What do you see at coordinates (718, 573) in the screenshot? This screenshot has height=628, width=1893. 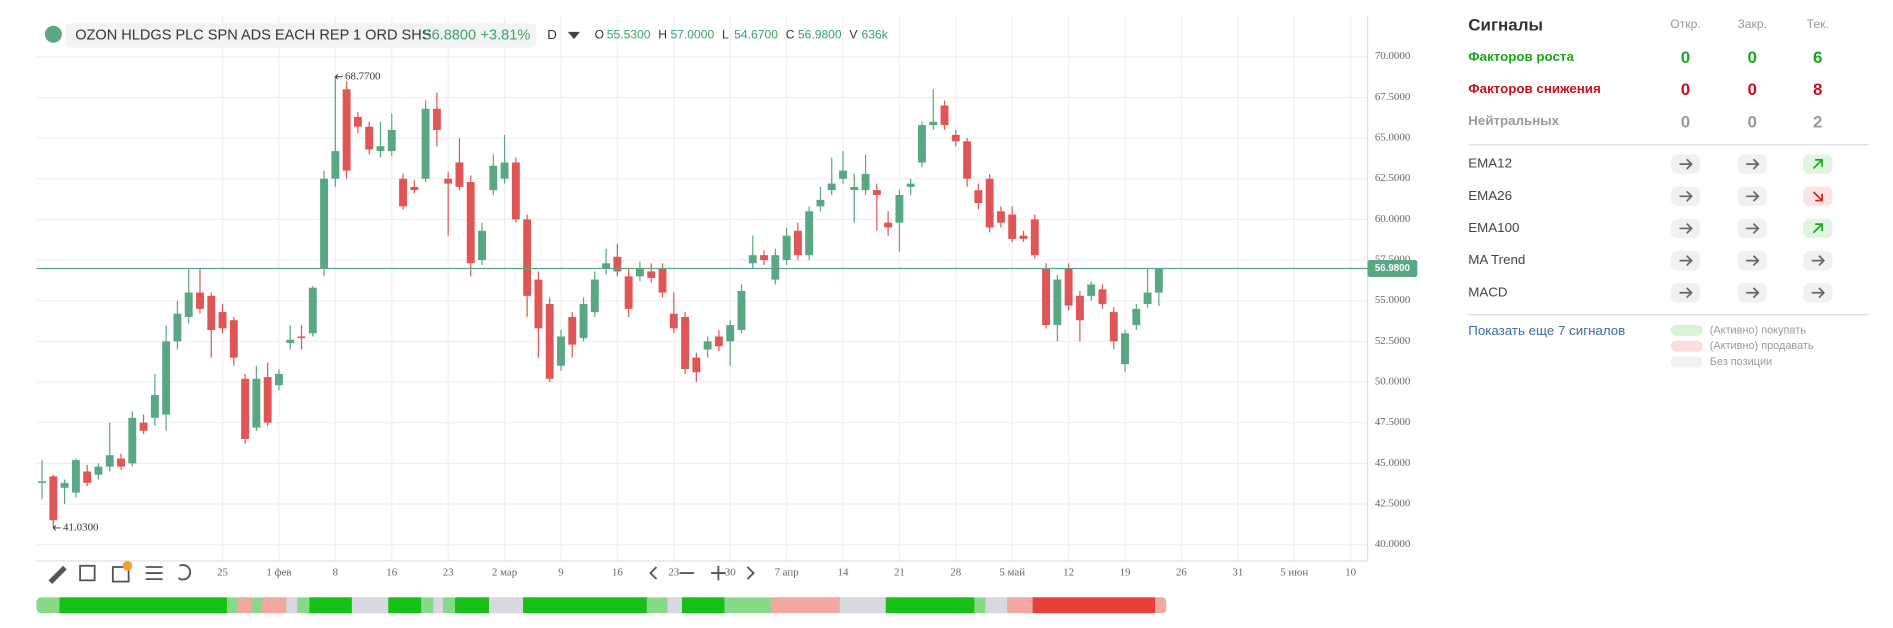 I see `zoom-in` at bounding box center [718, 573].